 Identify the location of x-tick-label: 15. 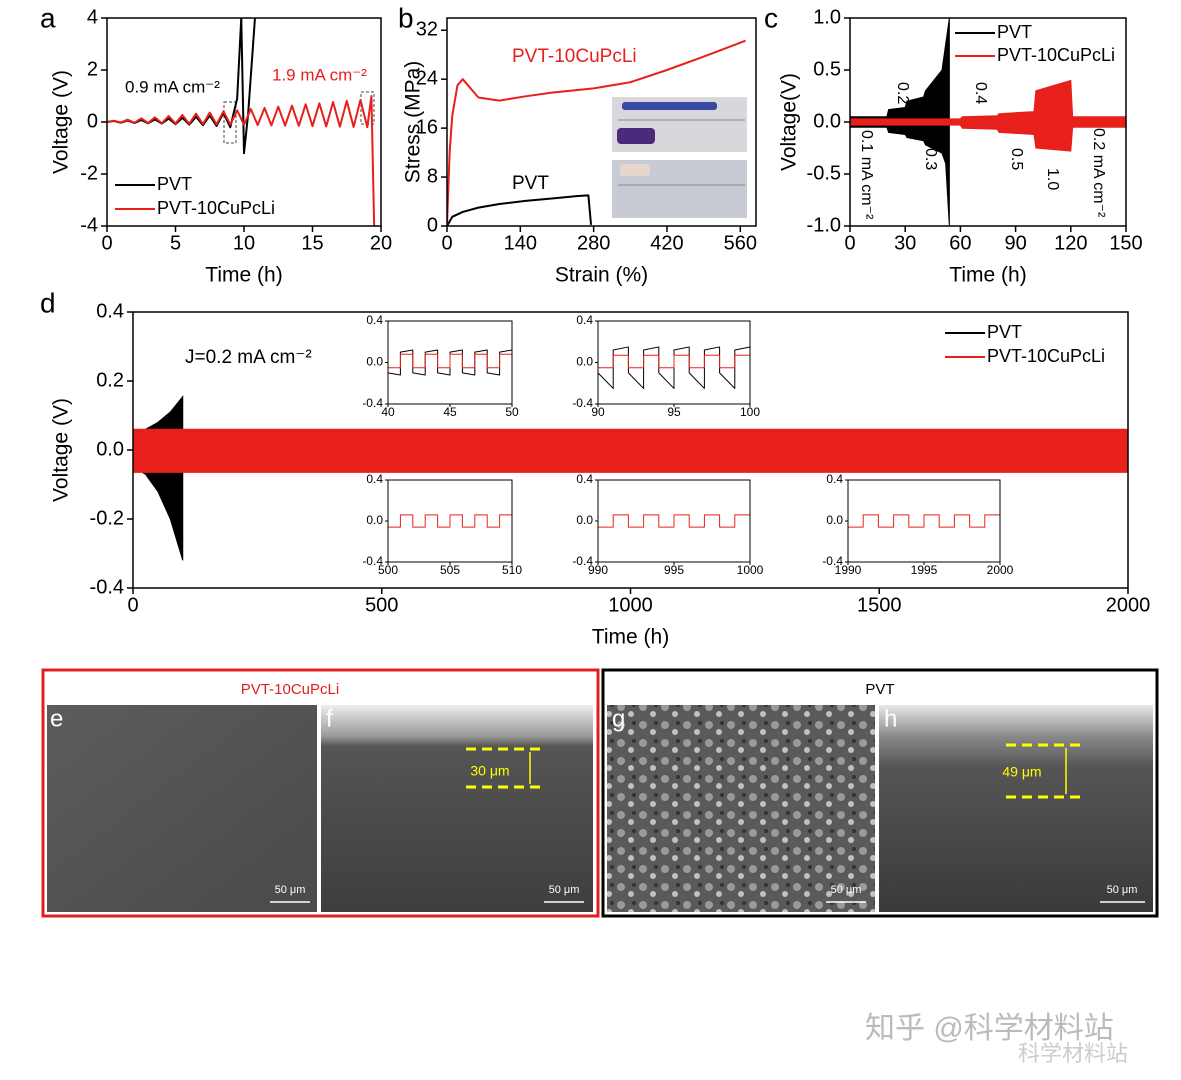
(312, 243).